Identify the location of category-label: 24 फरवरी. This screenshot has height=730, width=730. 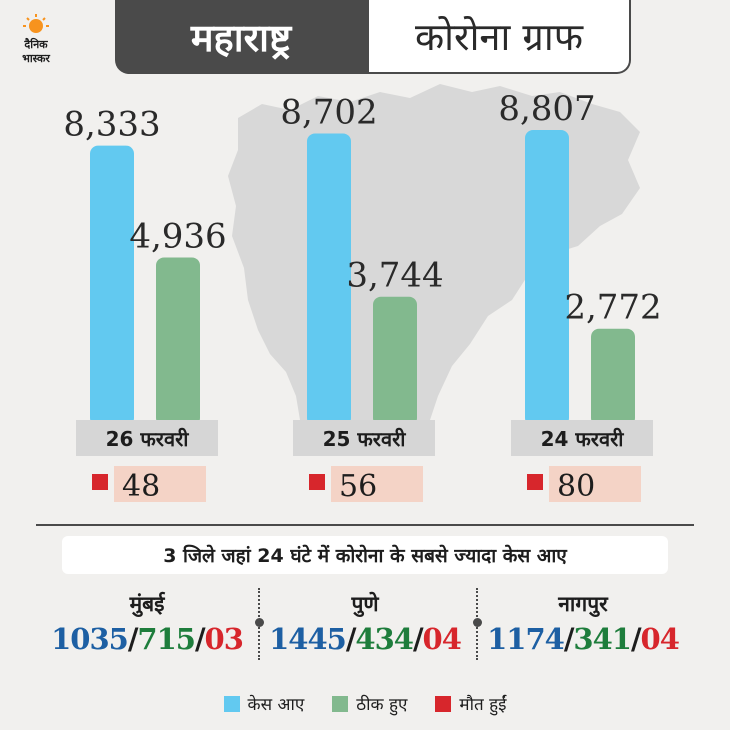
(583, 439).